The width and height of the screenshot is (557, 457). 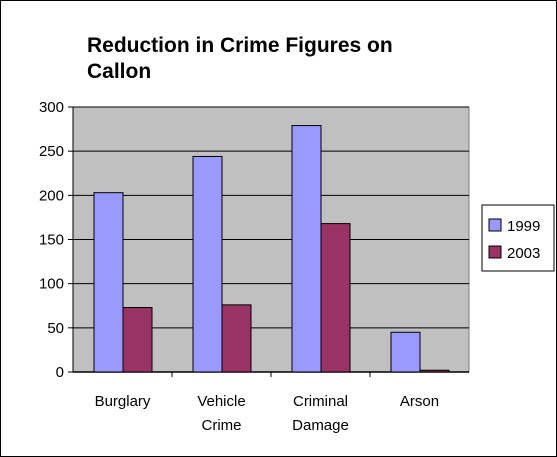 I want to click on y-tick-label: 250, so click(x=51, y=151).